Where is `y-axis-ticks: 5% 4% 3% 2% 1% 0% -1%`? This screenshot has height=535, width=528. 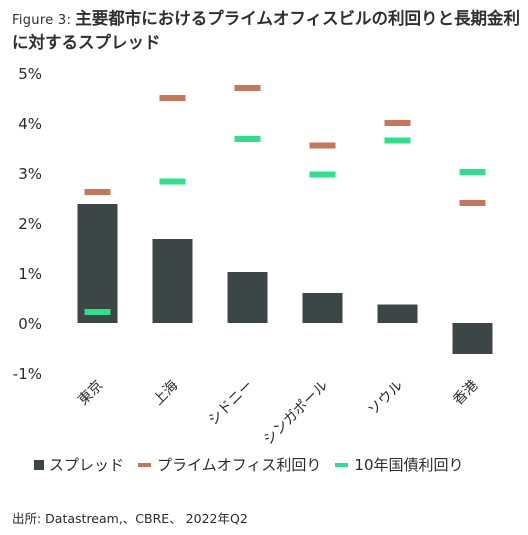
y-axis-ticks: 5% 4% 3% 2% 1% 0% -1% is located at coordinates (27, 224).